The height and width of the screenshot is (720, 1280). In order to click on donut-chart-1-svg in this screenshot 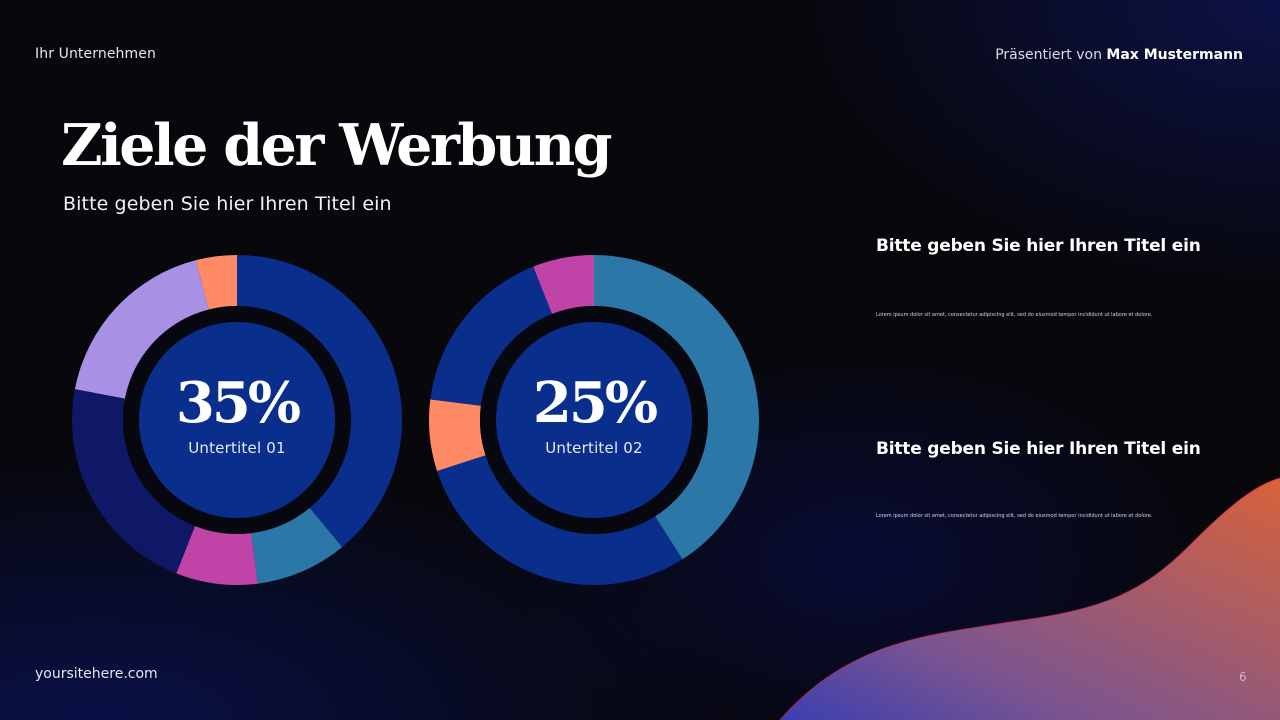, I will do `click(237, 420)`.